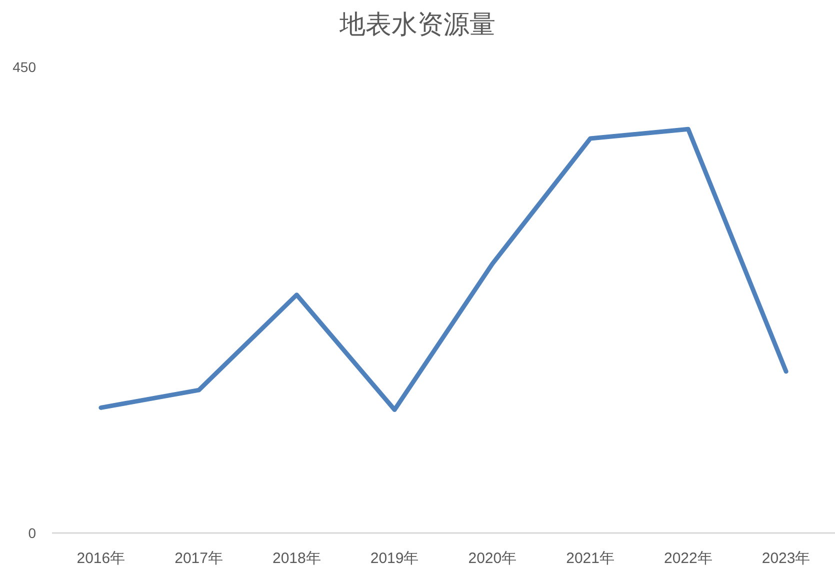 This screenshot has height=578, width=835. Describe the element at coordinates (688, 558) in the screenshot. I see `x-tick-label: 2022年` at that location.